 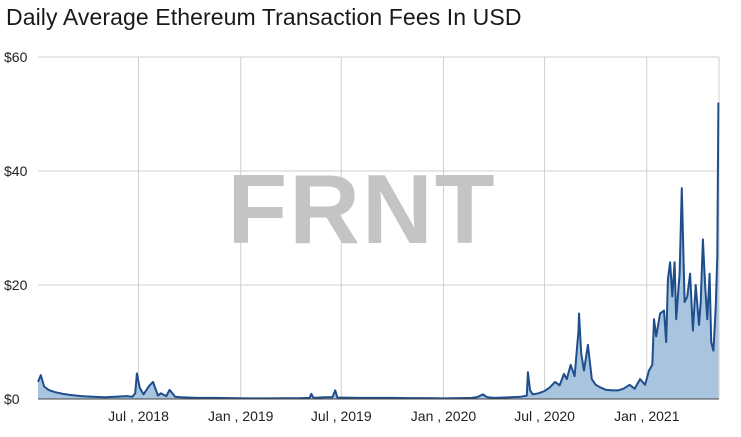 I want to click on x-tick-label: Jan , 2019, so click(x=241, y=416).